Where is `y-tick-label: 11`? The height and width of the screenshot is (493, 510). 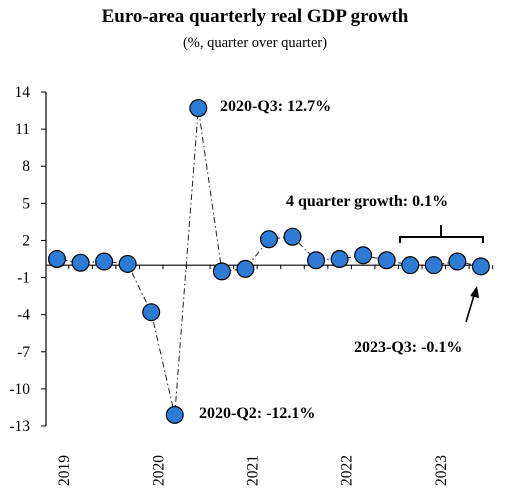 y-tick-label: 11 is located at coordinates (22, 129).